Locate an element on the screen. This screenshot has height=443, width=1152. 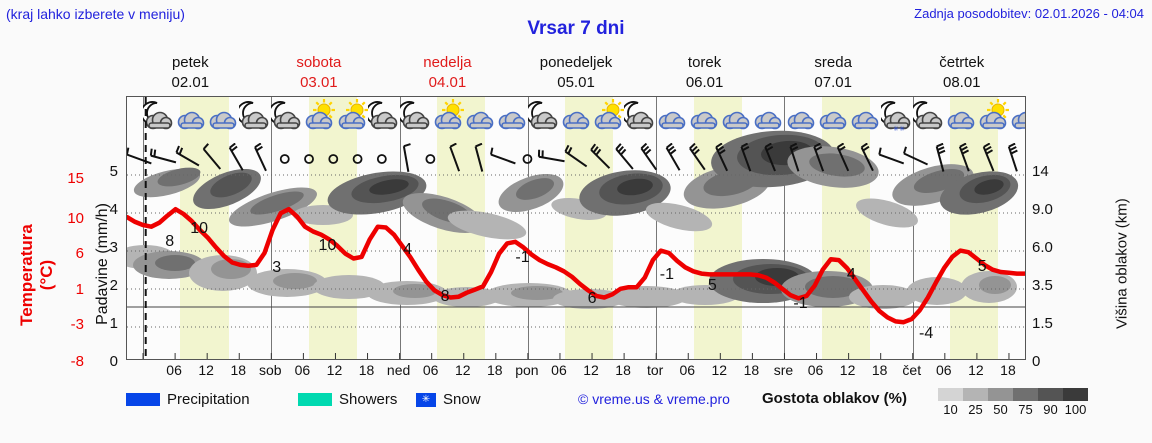
day-name: ponedeljek is located at coordinates (576, 62).